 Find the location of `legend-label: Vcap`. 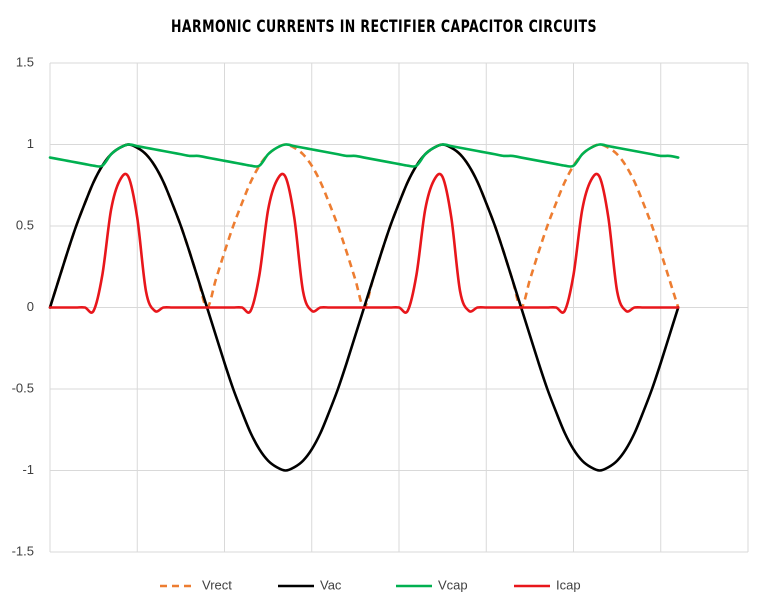

legend-label: Vcap is located at coordinates (453, 584).